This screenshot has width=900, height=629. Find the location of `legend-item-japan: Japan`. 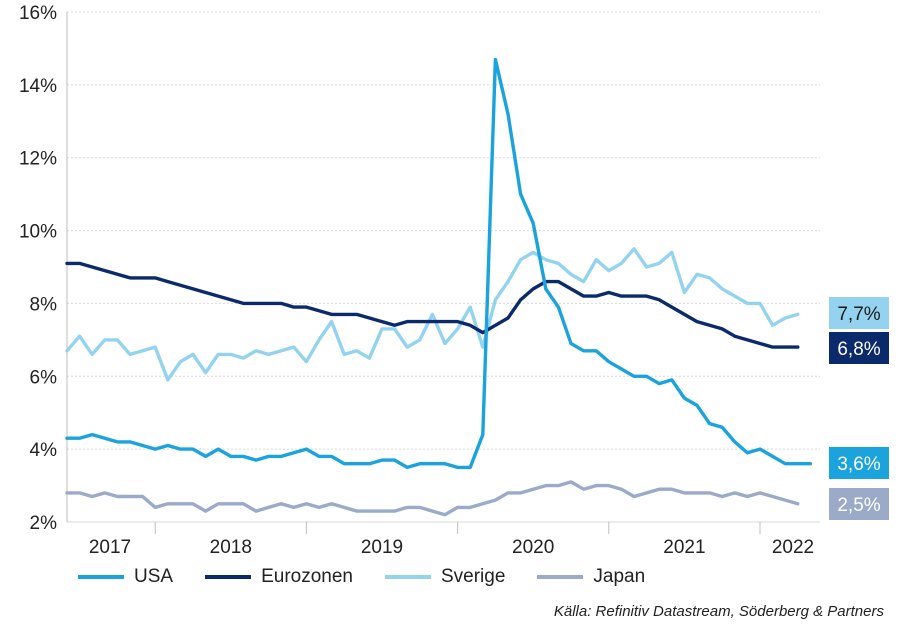

legend-item-japan: Japan is located at coordinates (591, 577).